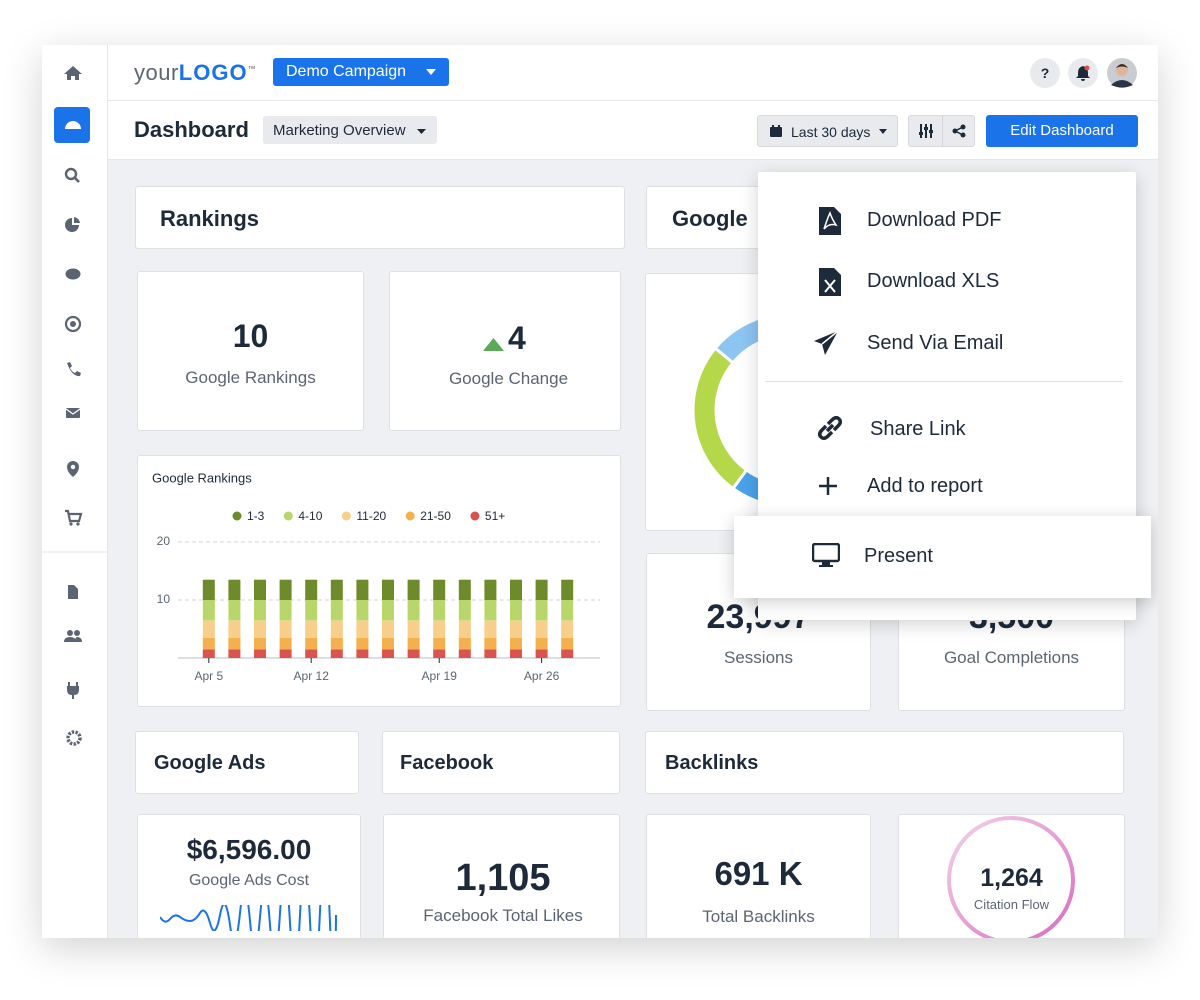 This screenshot has width=1200, height=1000. I want to click on legend-dot, so click(346, 516).